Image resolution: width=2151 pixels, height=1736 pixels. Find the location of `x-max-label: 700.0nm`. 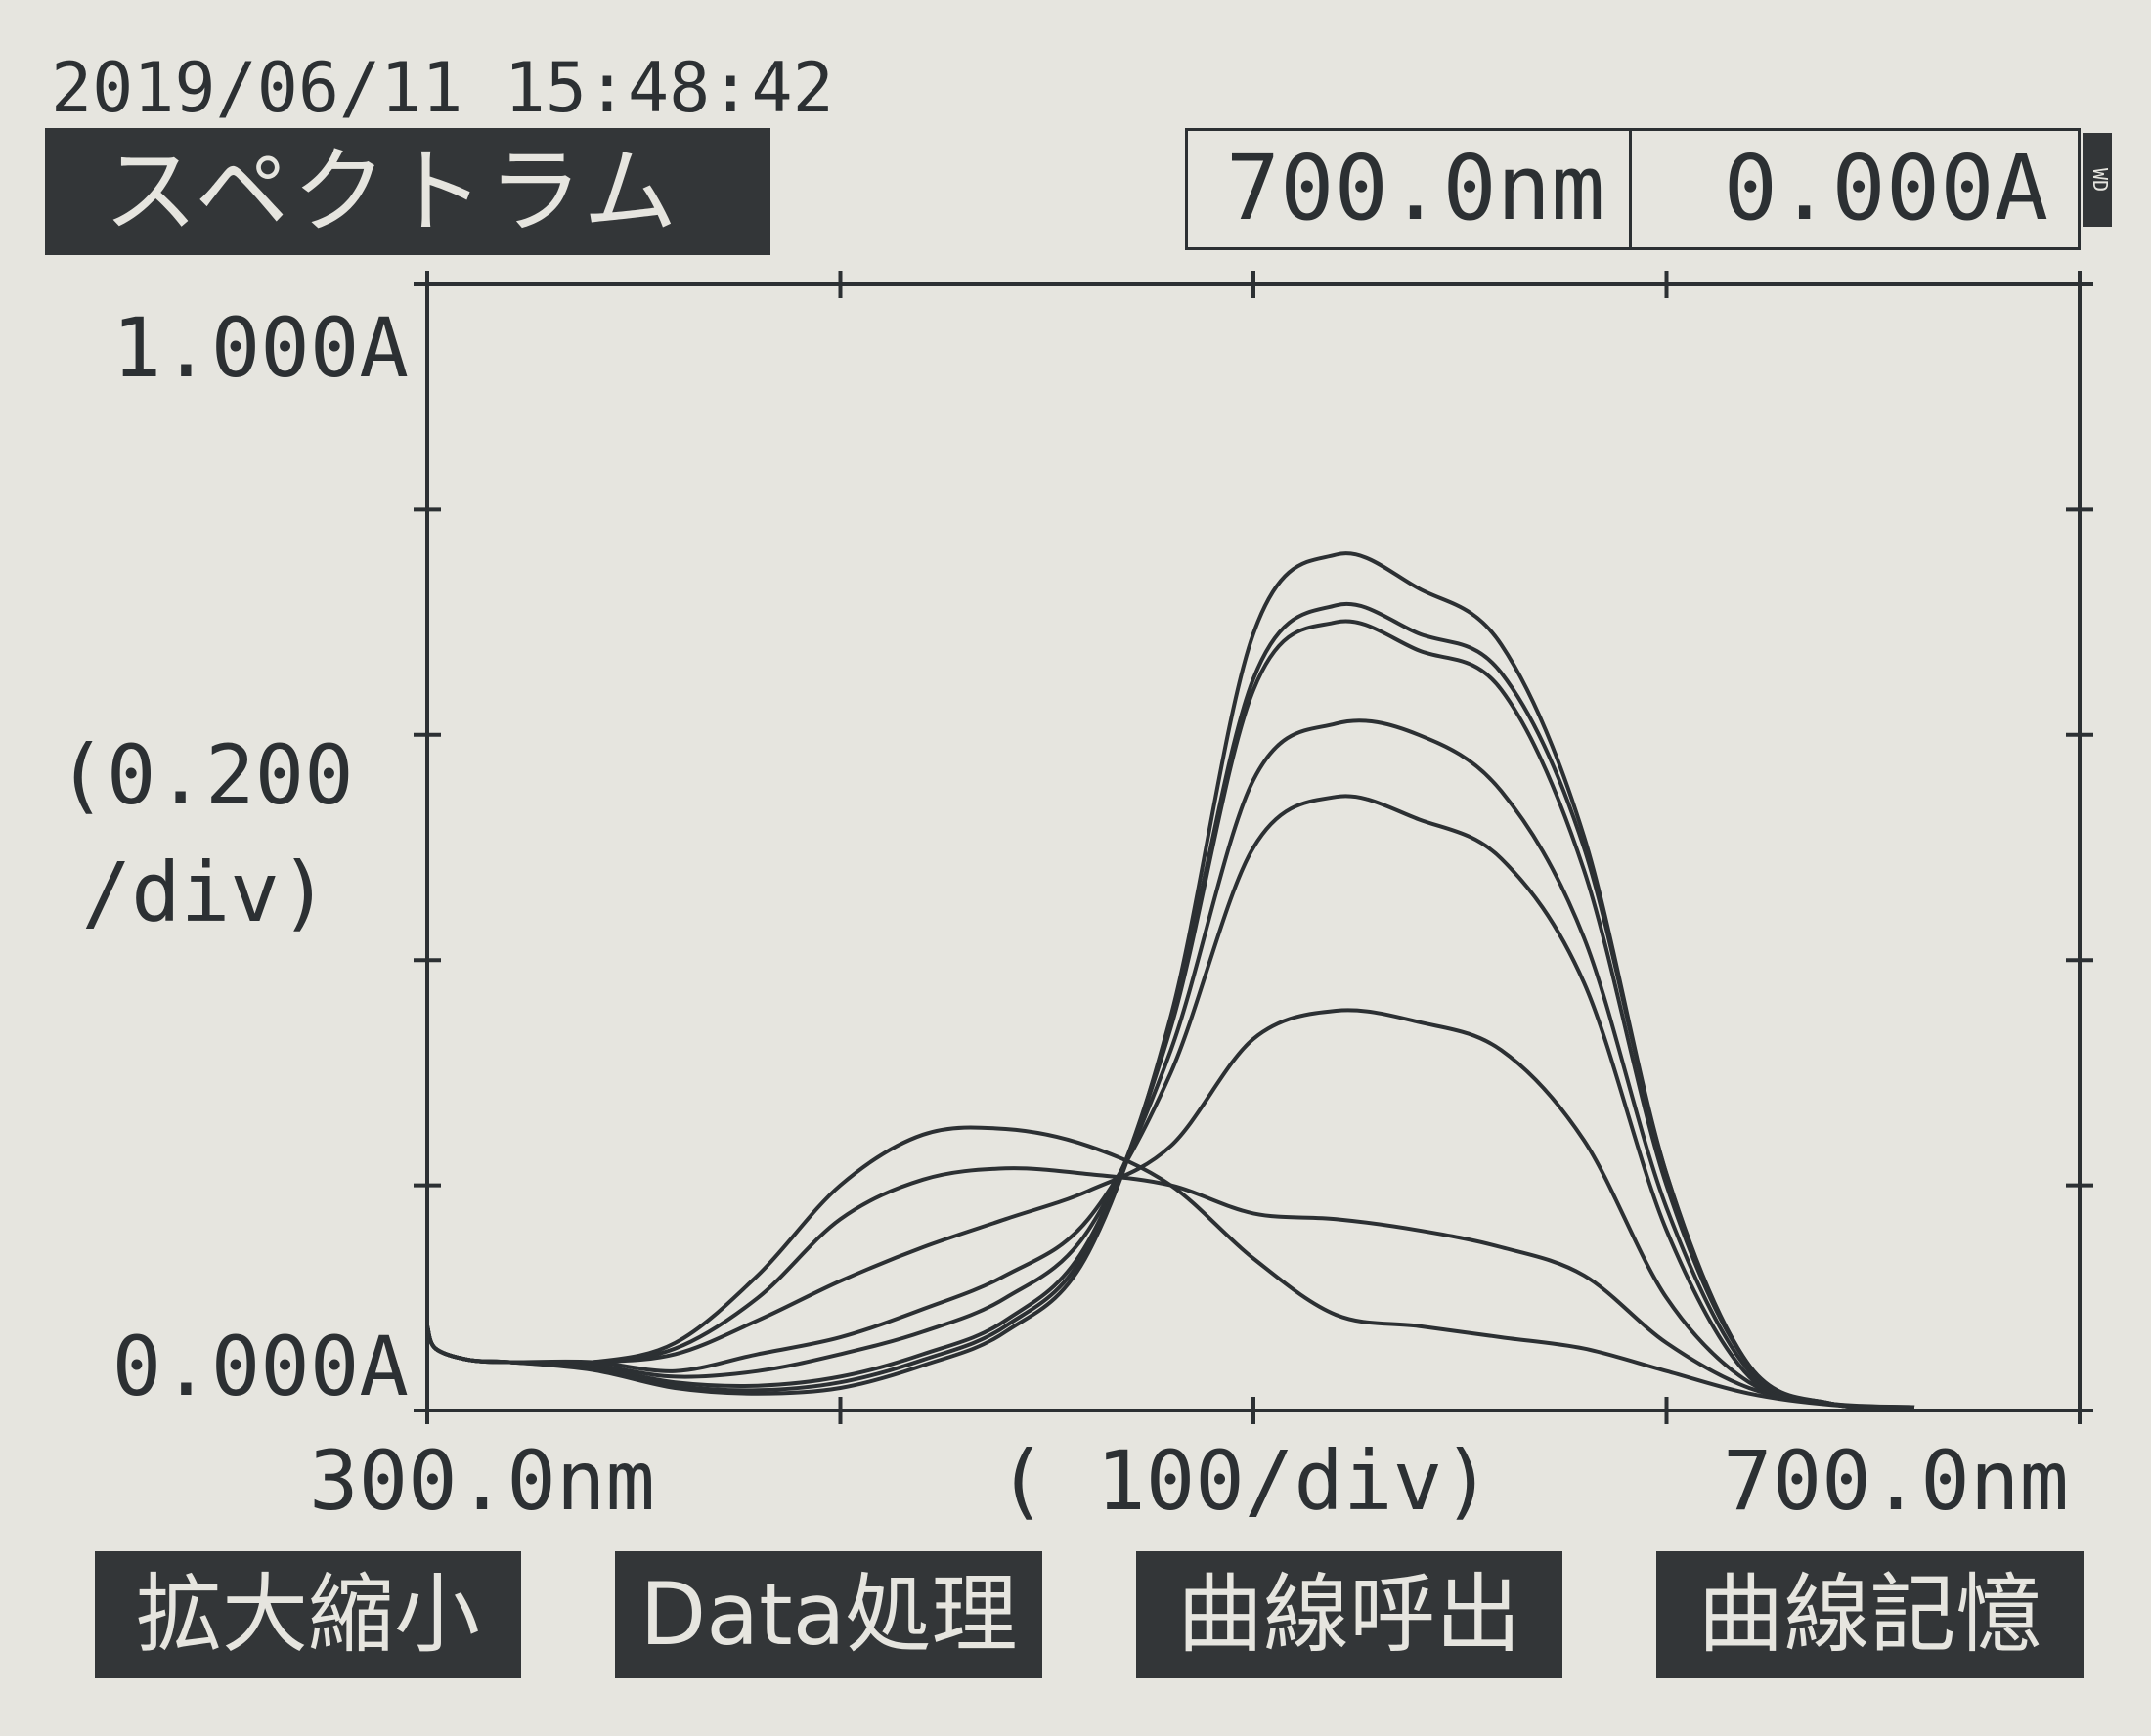

x-max-label: 700.0nm is located at coordinates (1897, 1481).